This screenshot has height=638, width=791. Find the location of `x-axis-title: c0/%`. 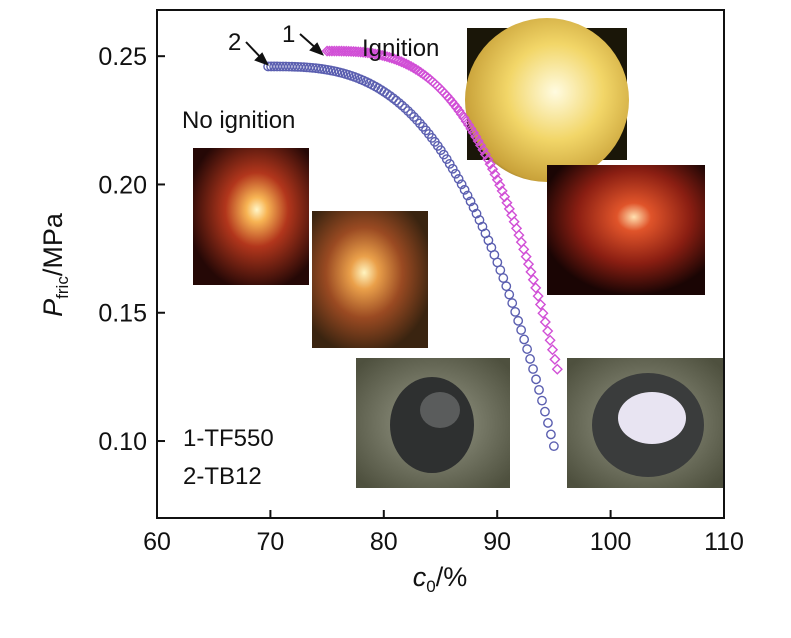

x-axis-title: c0/% is located at coordinates (440, 579).